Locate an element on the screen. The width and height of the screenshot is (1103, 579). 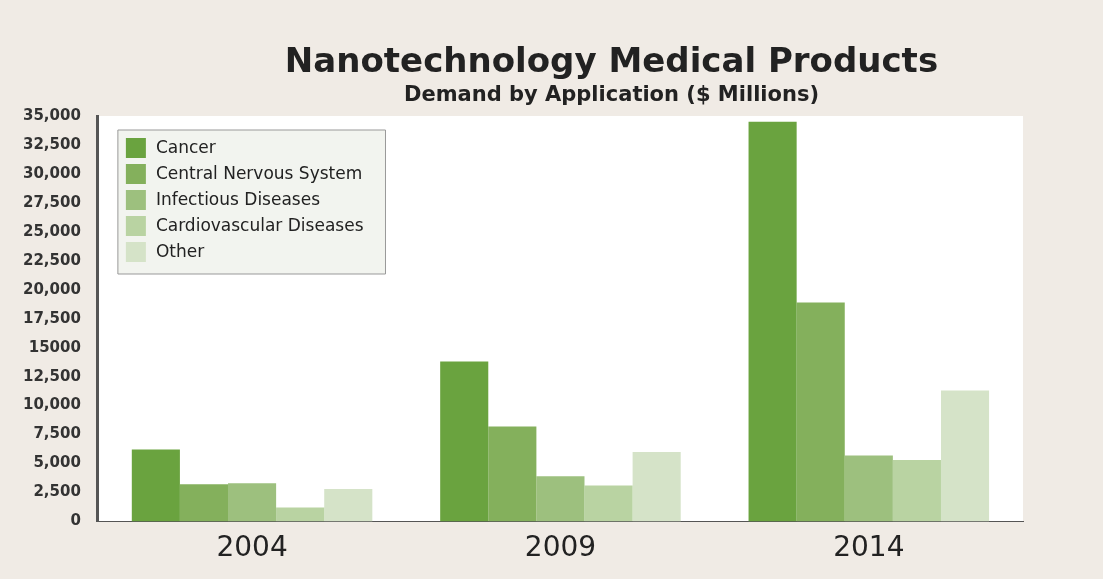
legend-label: Other is located at coordinates (180, 251).